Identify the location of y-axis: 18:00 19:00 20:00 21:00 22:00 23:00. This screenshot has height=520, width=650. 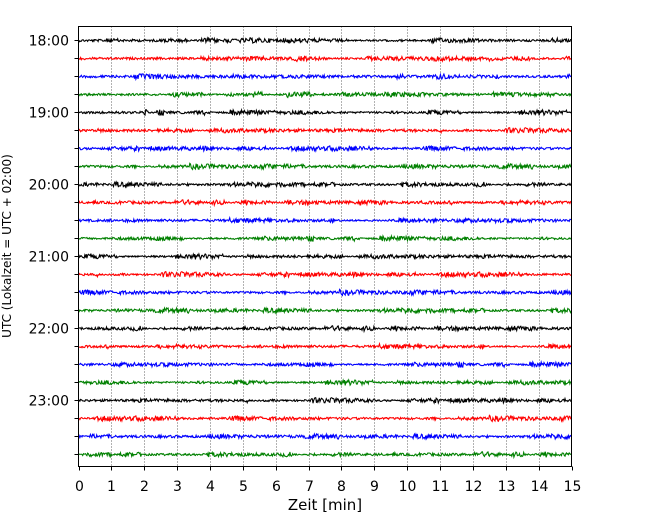
(54, 244).